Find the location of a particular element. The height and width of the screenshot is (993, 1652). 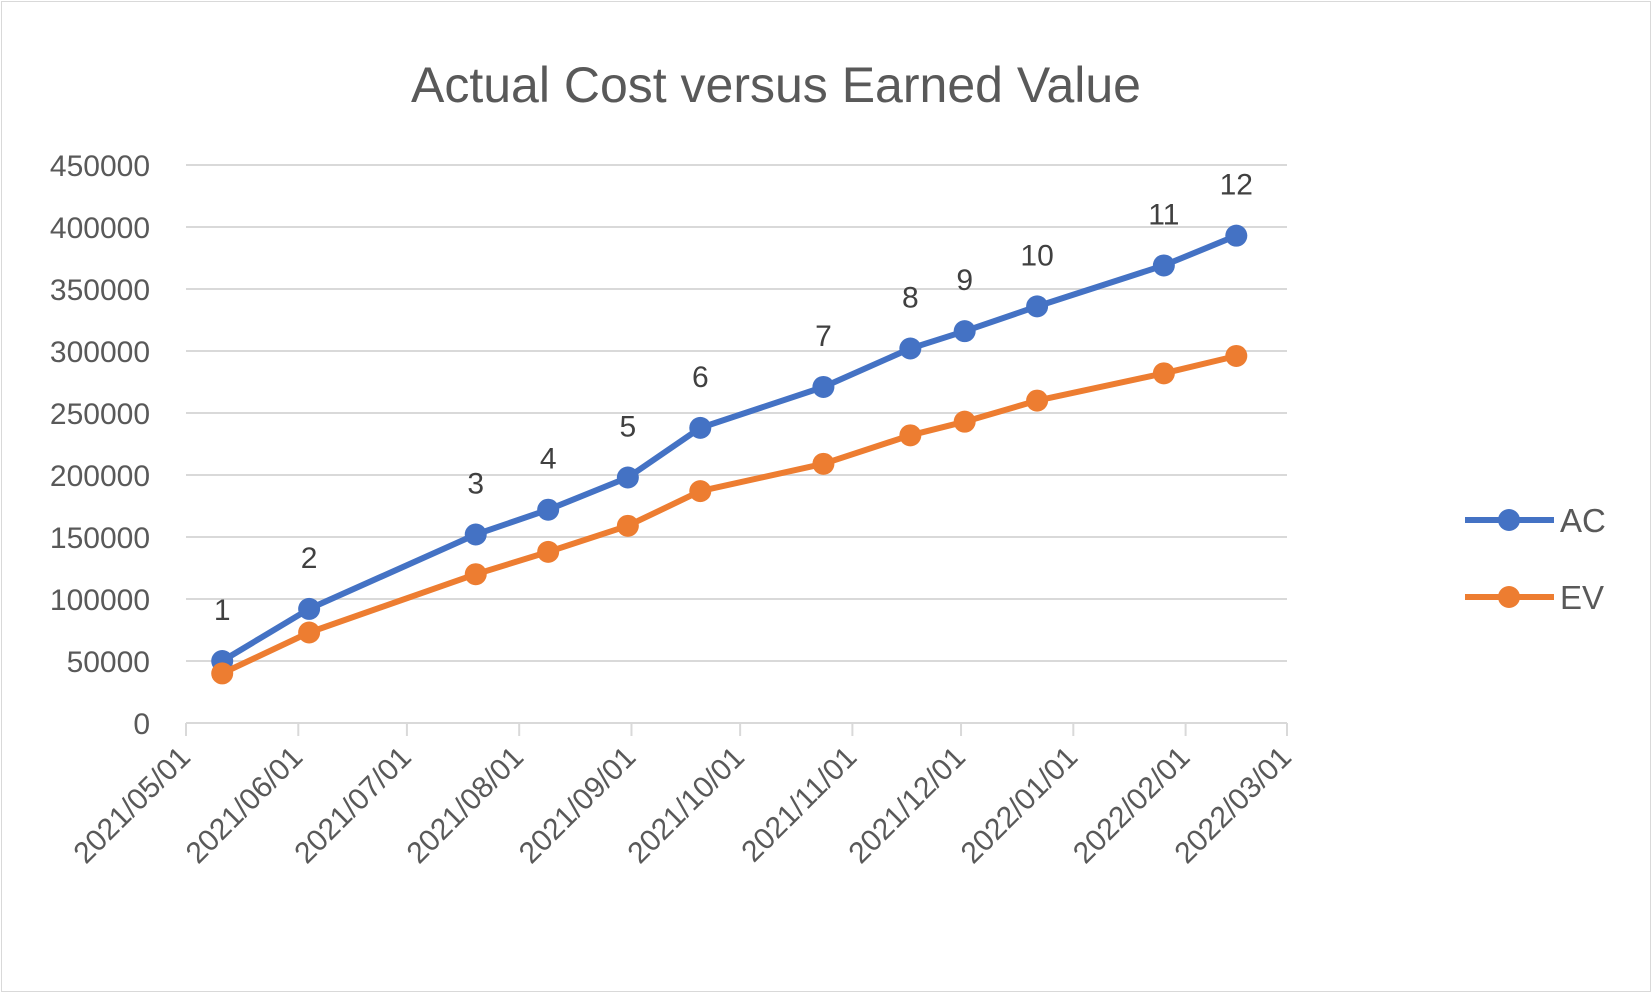

x-tick-label: 2021/10/01 is located at coordinates (687, 806).